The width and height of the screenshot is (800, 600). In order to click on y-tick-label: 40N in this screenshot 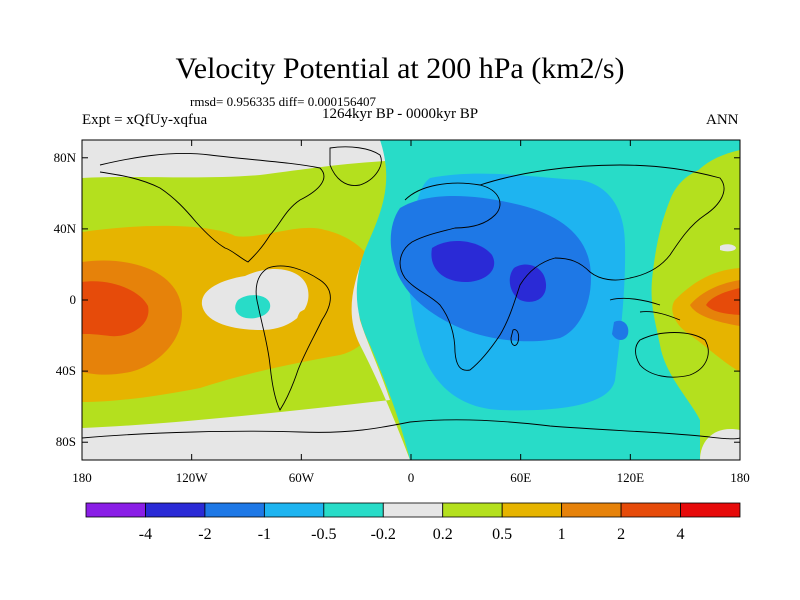, I will do `click(65, 228)`.